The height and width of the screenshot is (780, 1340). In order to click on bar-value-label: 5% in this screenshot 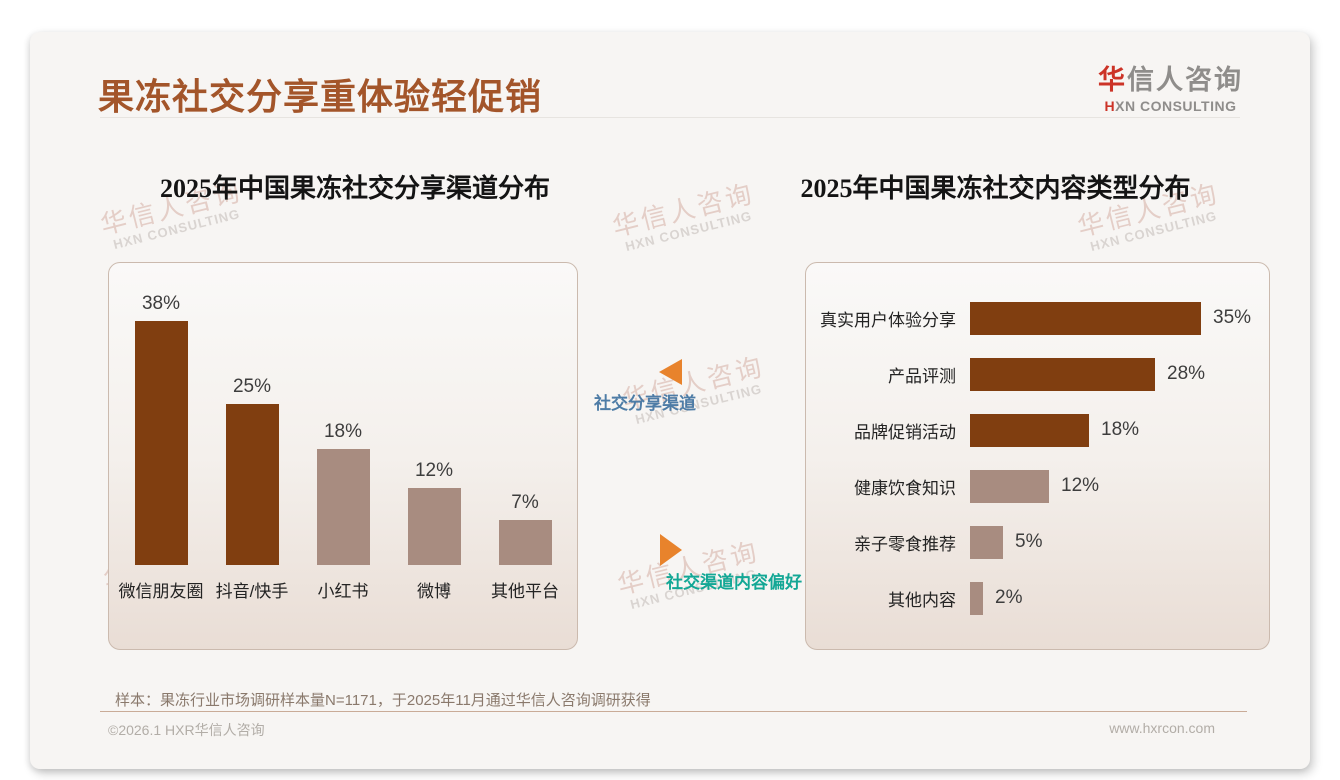, I will do `click(1029, 541)`.